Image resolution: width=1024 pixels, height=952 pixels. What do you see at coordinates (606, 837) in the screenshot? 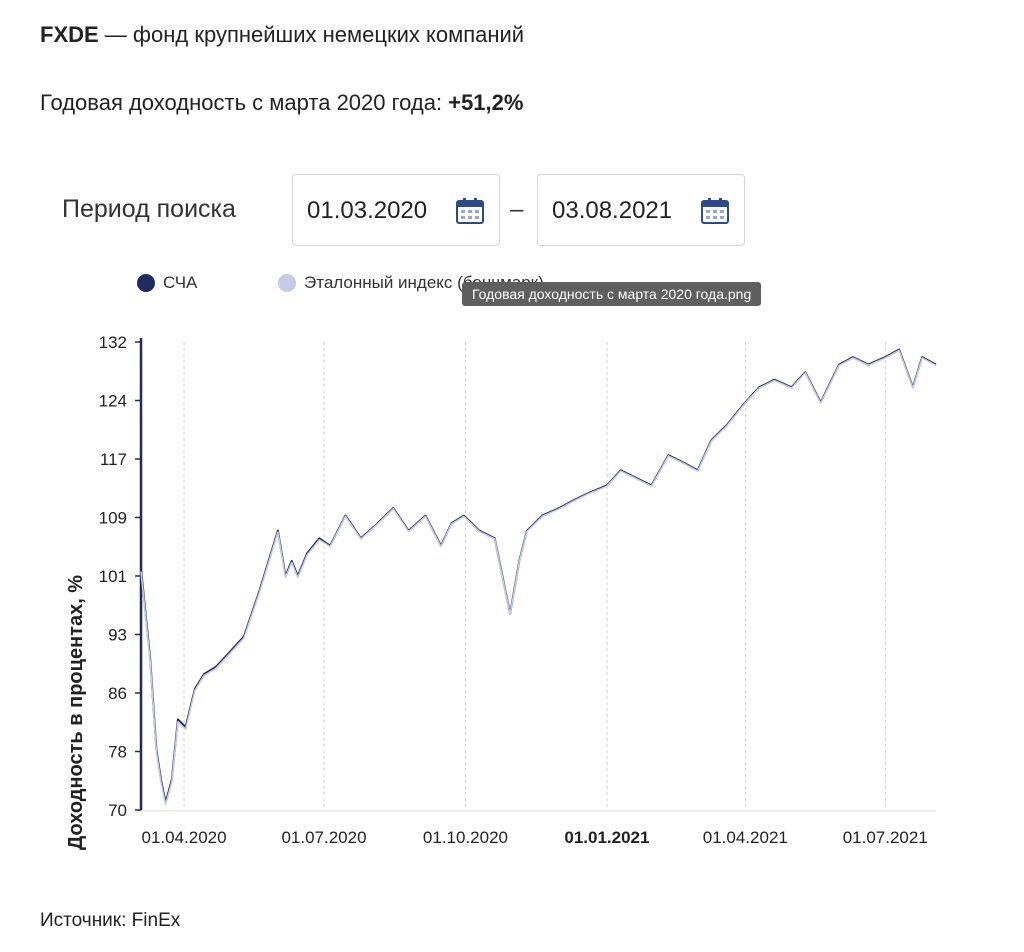
I see `x-tick-label: 01.01.2021` at bounding box center [606, 837].